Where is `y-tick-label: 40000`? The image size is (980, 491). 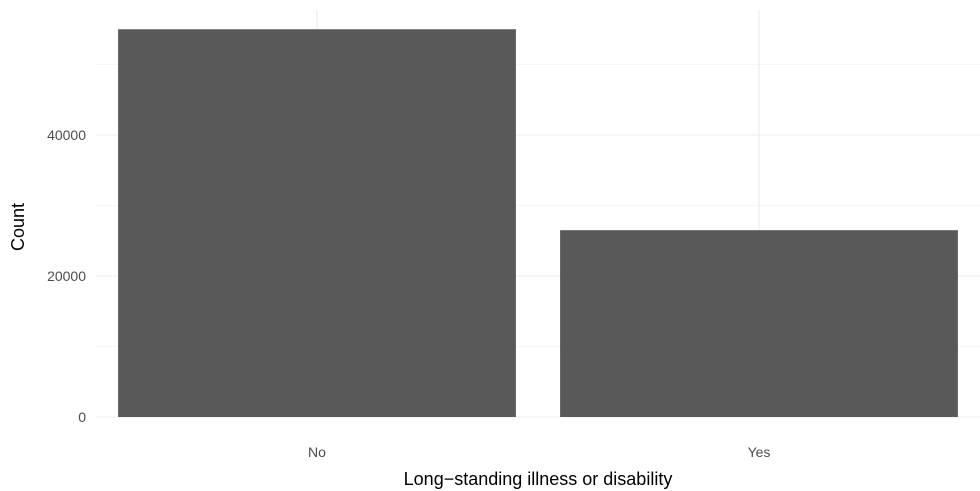 y-tick-label: 40000 is located at coordinates (66, 135).